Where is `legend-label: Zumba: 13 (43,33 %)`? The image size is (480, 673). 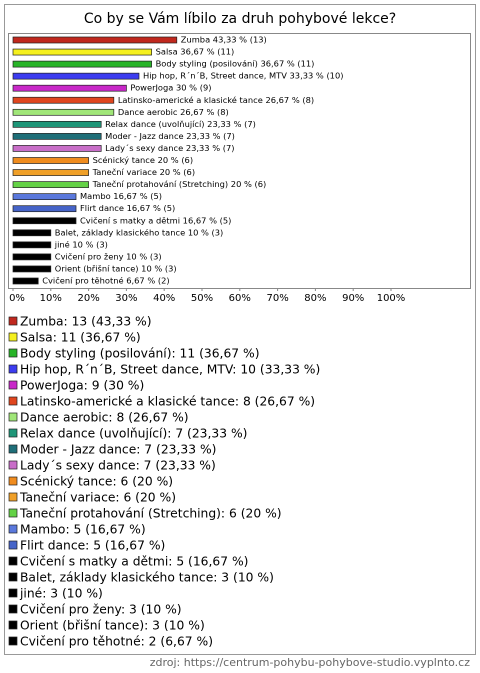 legend-label: Zumba: 13 (43,33 %) is located at coordinates (86, 322).